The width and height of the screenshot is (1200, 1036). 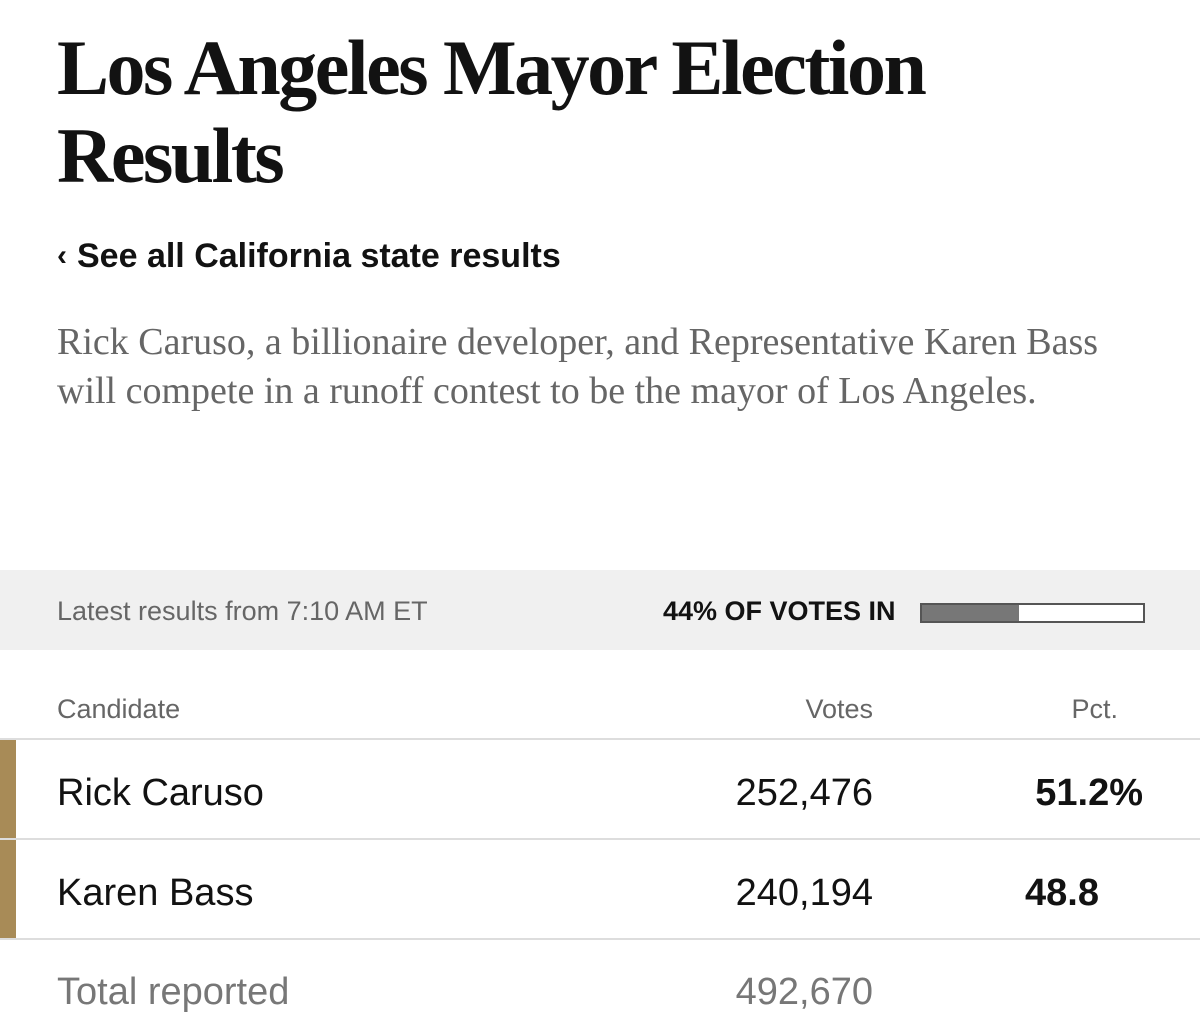 I want to click on back-link-label: See all California state results, so click(x=319, y=256).